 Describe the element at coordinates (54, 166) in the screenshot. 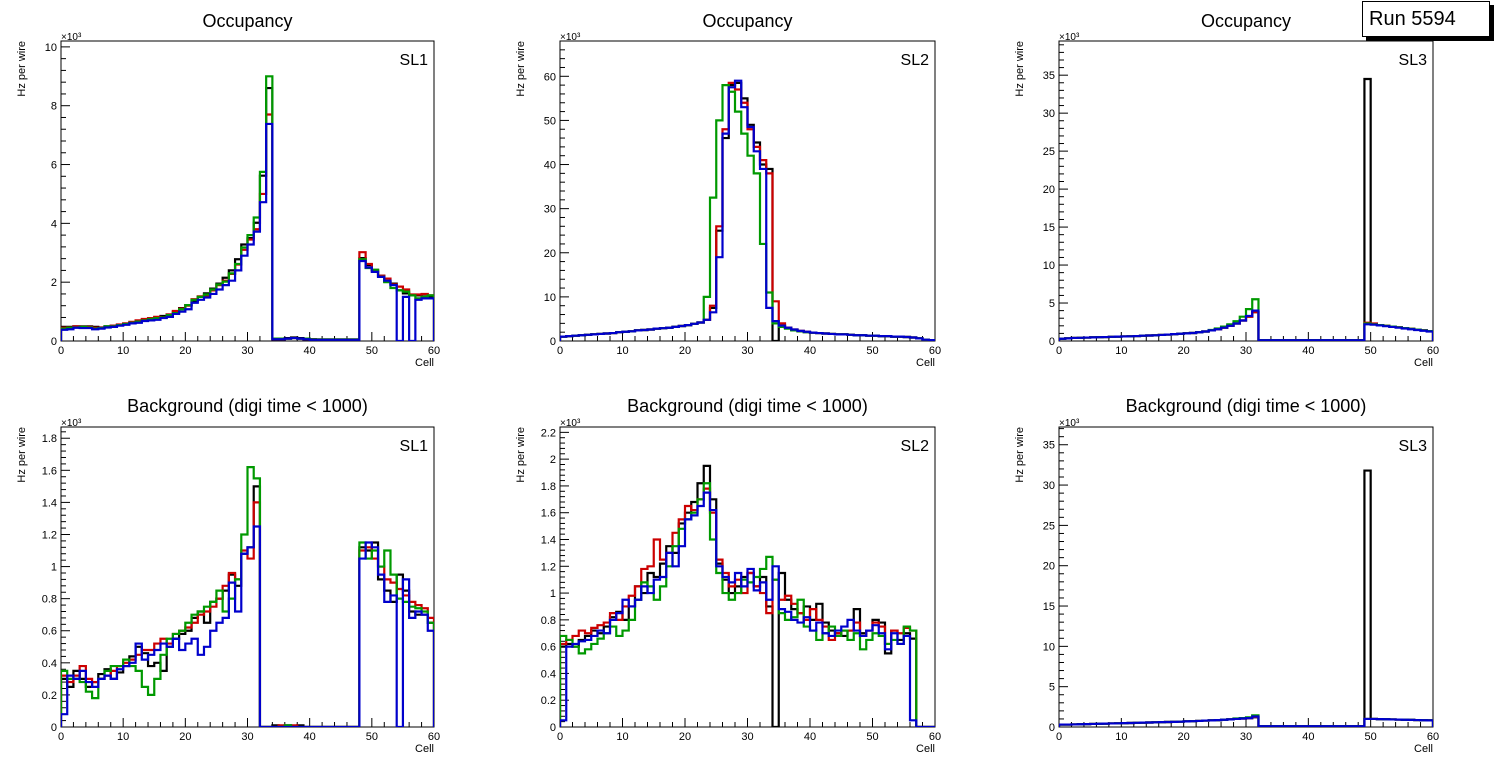

I see `y-tick-label: 6` at that location.